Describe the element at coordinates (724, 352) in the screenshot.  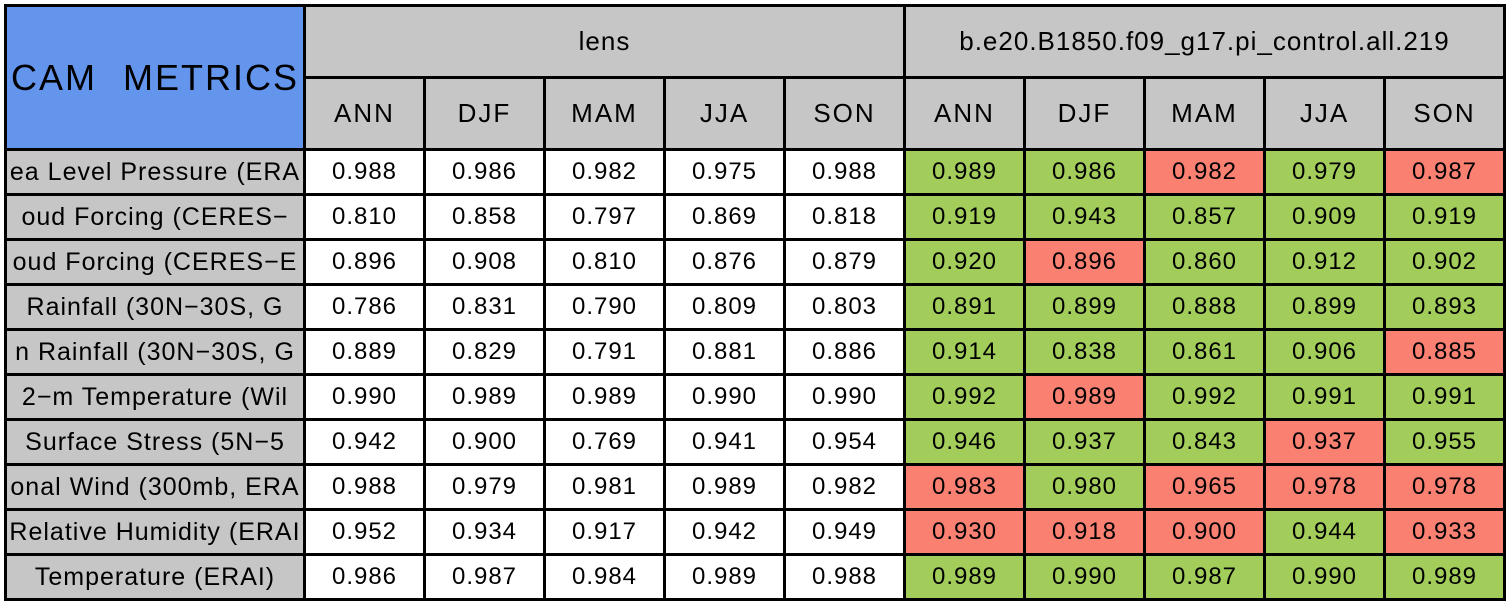
I see `lens-value-cell: 0.881` at that location.